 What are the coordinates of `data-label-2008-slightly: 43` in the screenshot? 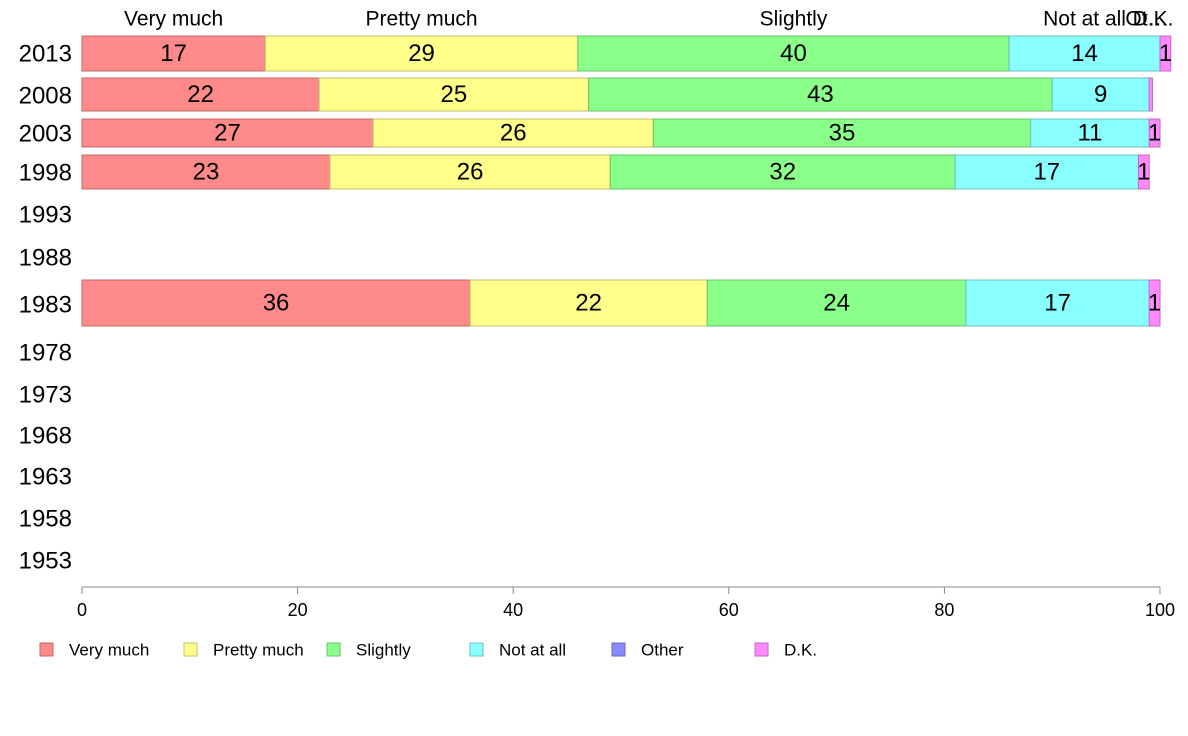 It's located at (820, 94).